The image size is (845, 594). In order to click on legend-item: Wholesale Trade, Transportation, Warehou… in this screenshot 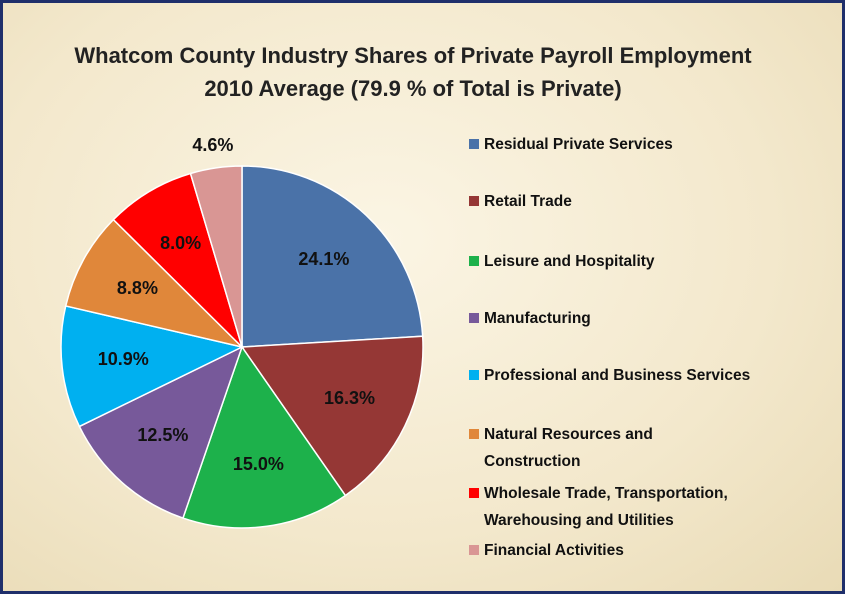, I will do `click(600, 507)`.